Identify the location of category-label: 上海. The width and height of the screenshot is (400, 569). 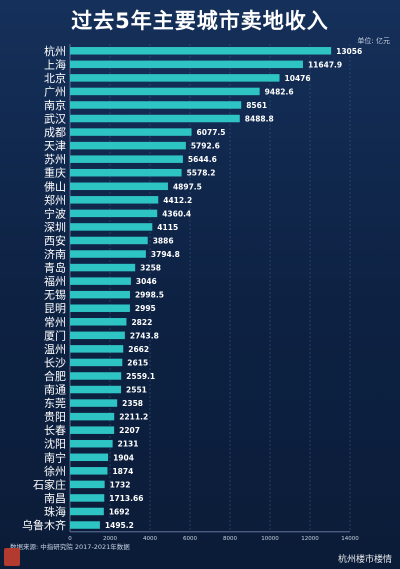
(55, 64).